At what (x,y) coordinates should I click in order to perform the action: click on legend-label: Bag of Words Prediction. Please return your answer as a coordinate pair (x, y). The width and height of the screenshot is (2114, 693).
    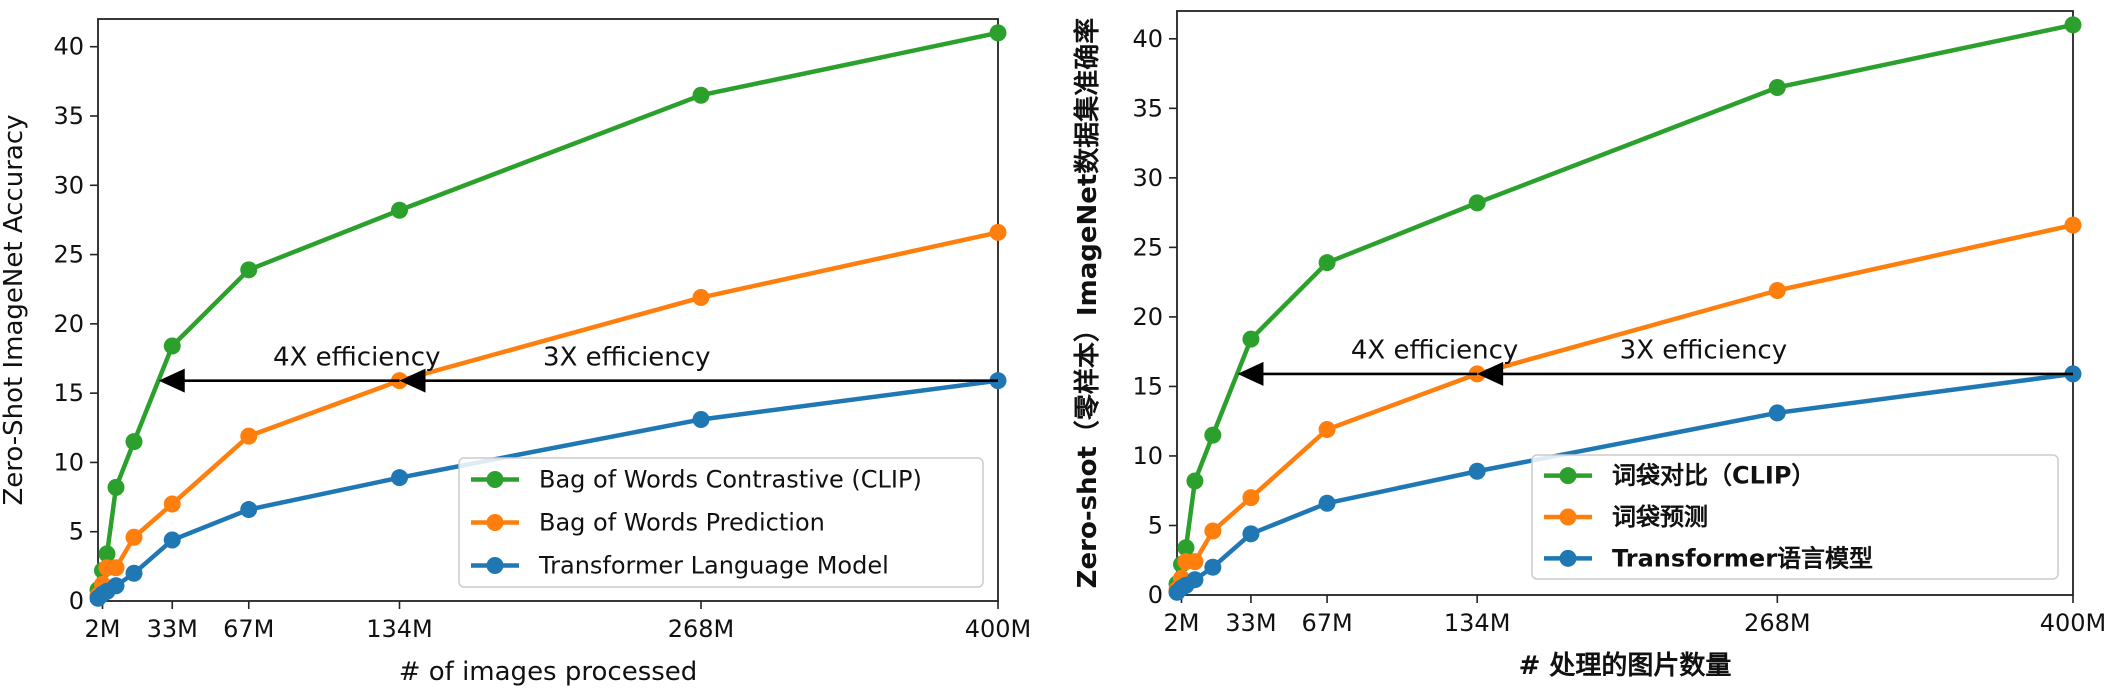
    Looking at the image, I should click on (682, 523).